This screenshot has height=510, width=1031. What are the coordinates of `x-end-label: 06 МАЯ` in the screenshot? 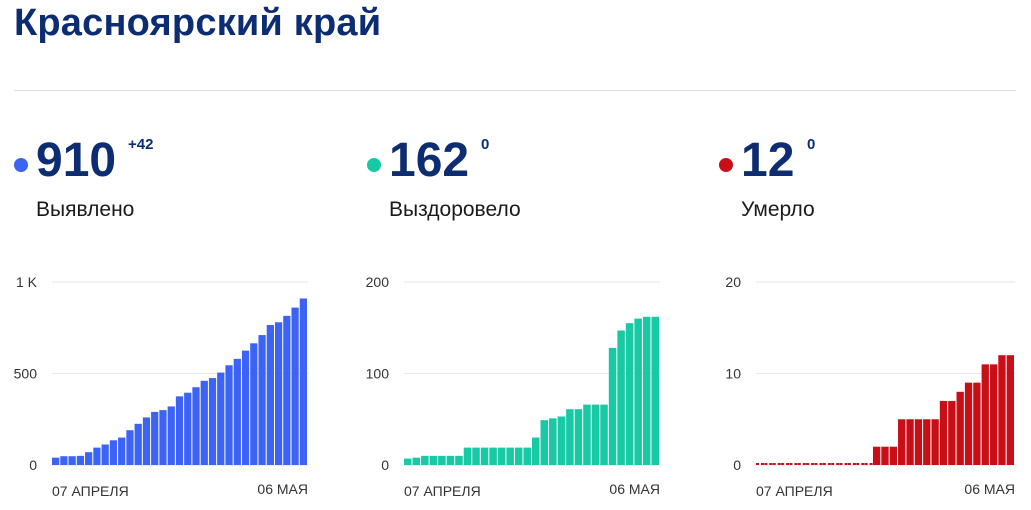 It's located at (634, 489).